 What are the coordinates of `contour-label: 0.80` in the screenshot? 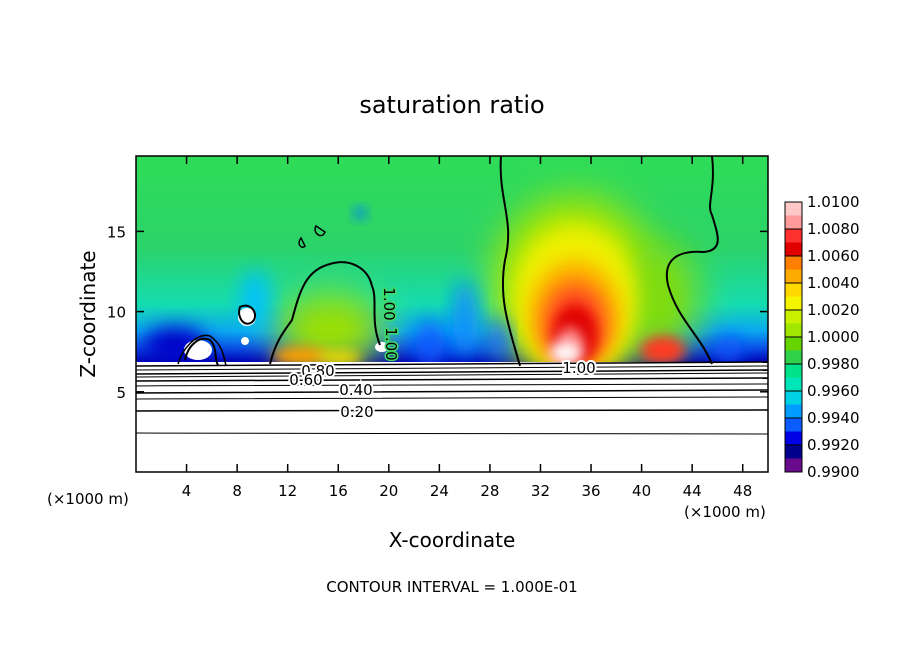 It's located at (317, 371).